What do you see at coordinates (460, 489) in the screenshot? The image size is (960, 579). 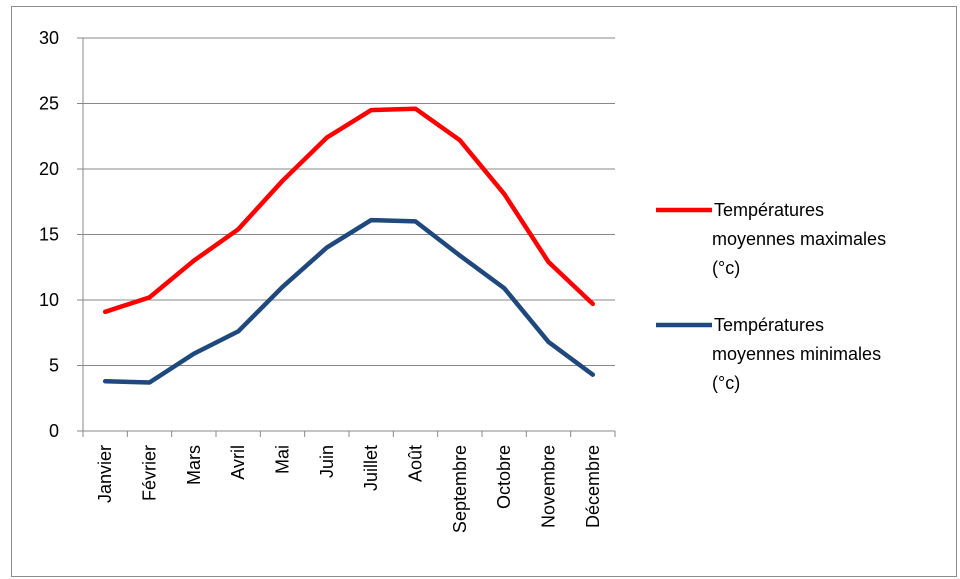 I see `x-tick-label: Septembre` at bounding box center [460, 489].